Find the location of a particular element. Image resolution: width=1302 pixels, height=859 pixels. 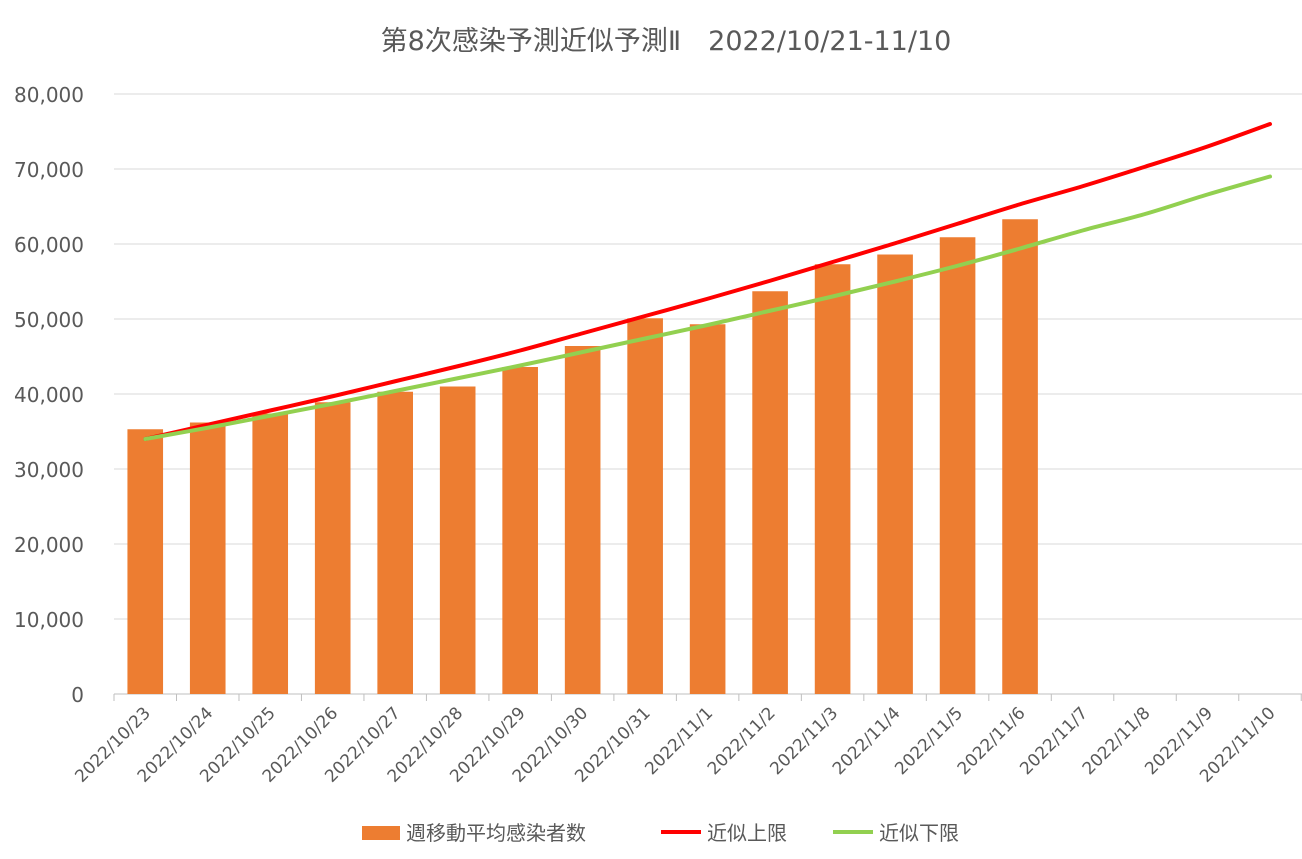

legend-swatch is located at coordinates (381, 833).